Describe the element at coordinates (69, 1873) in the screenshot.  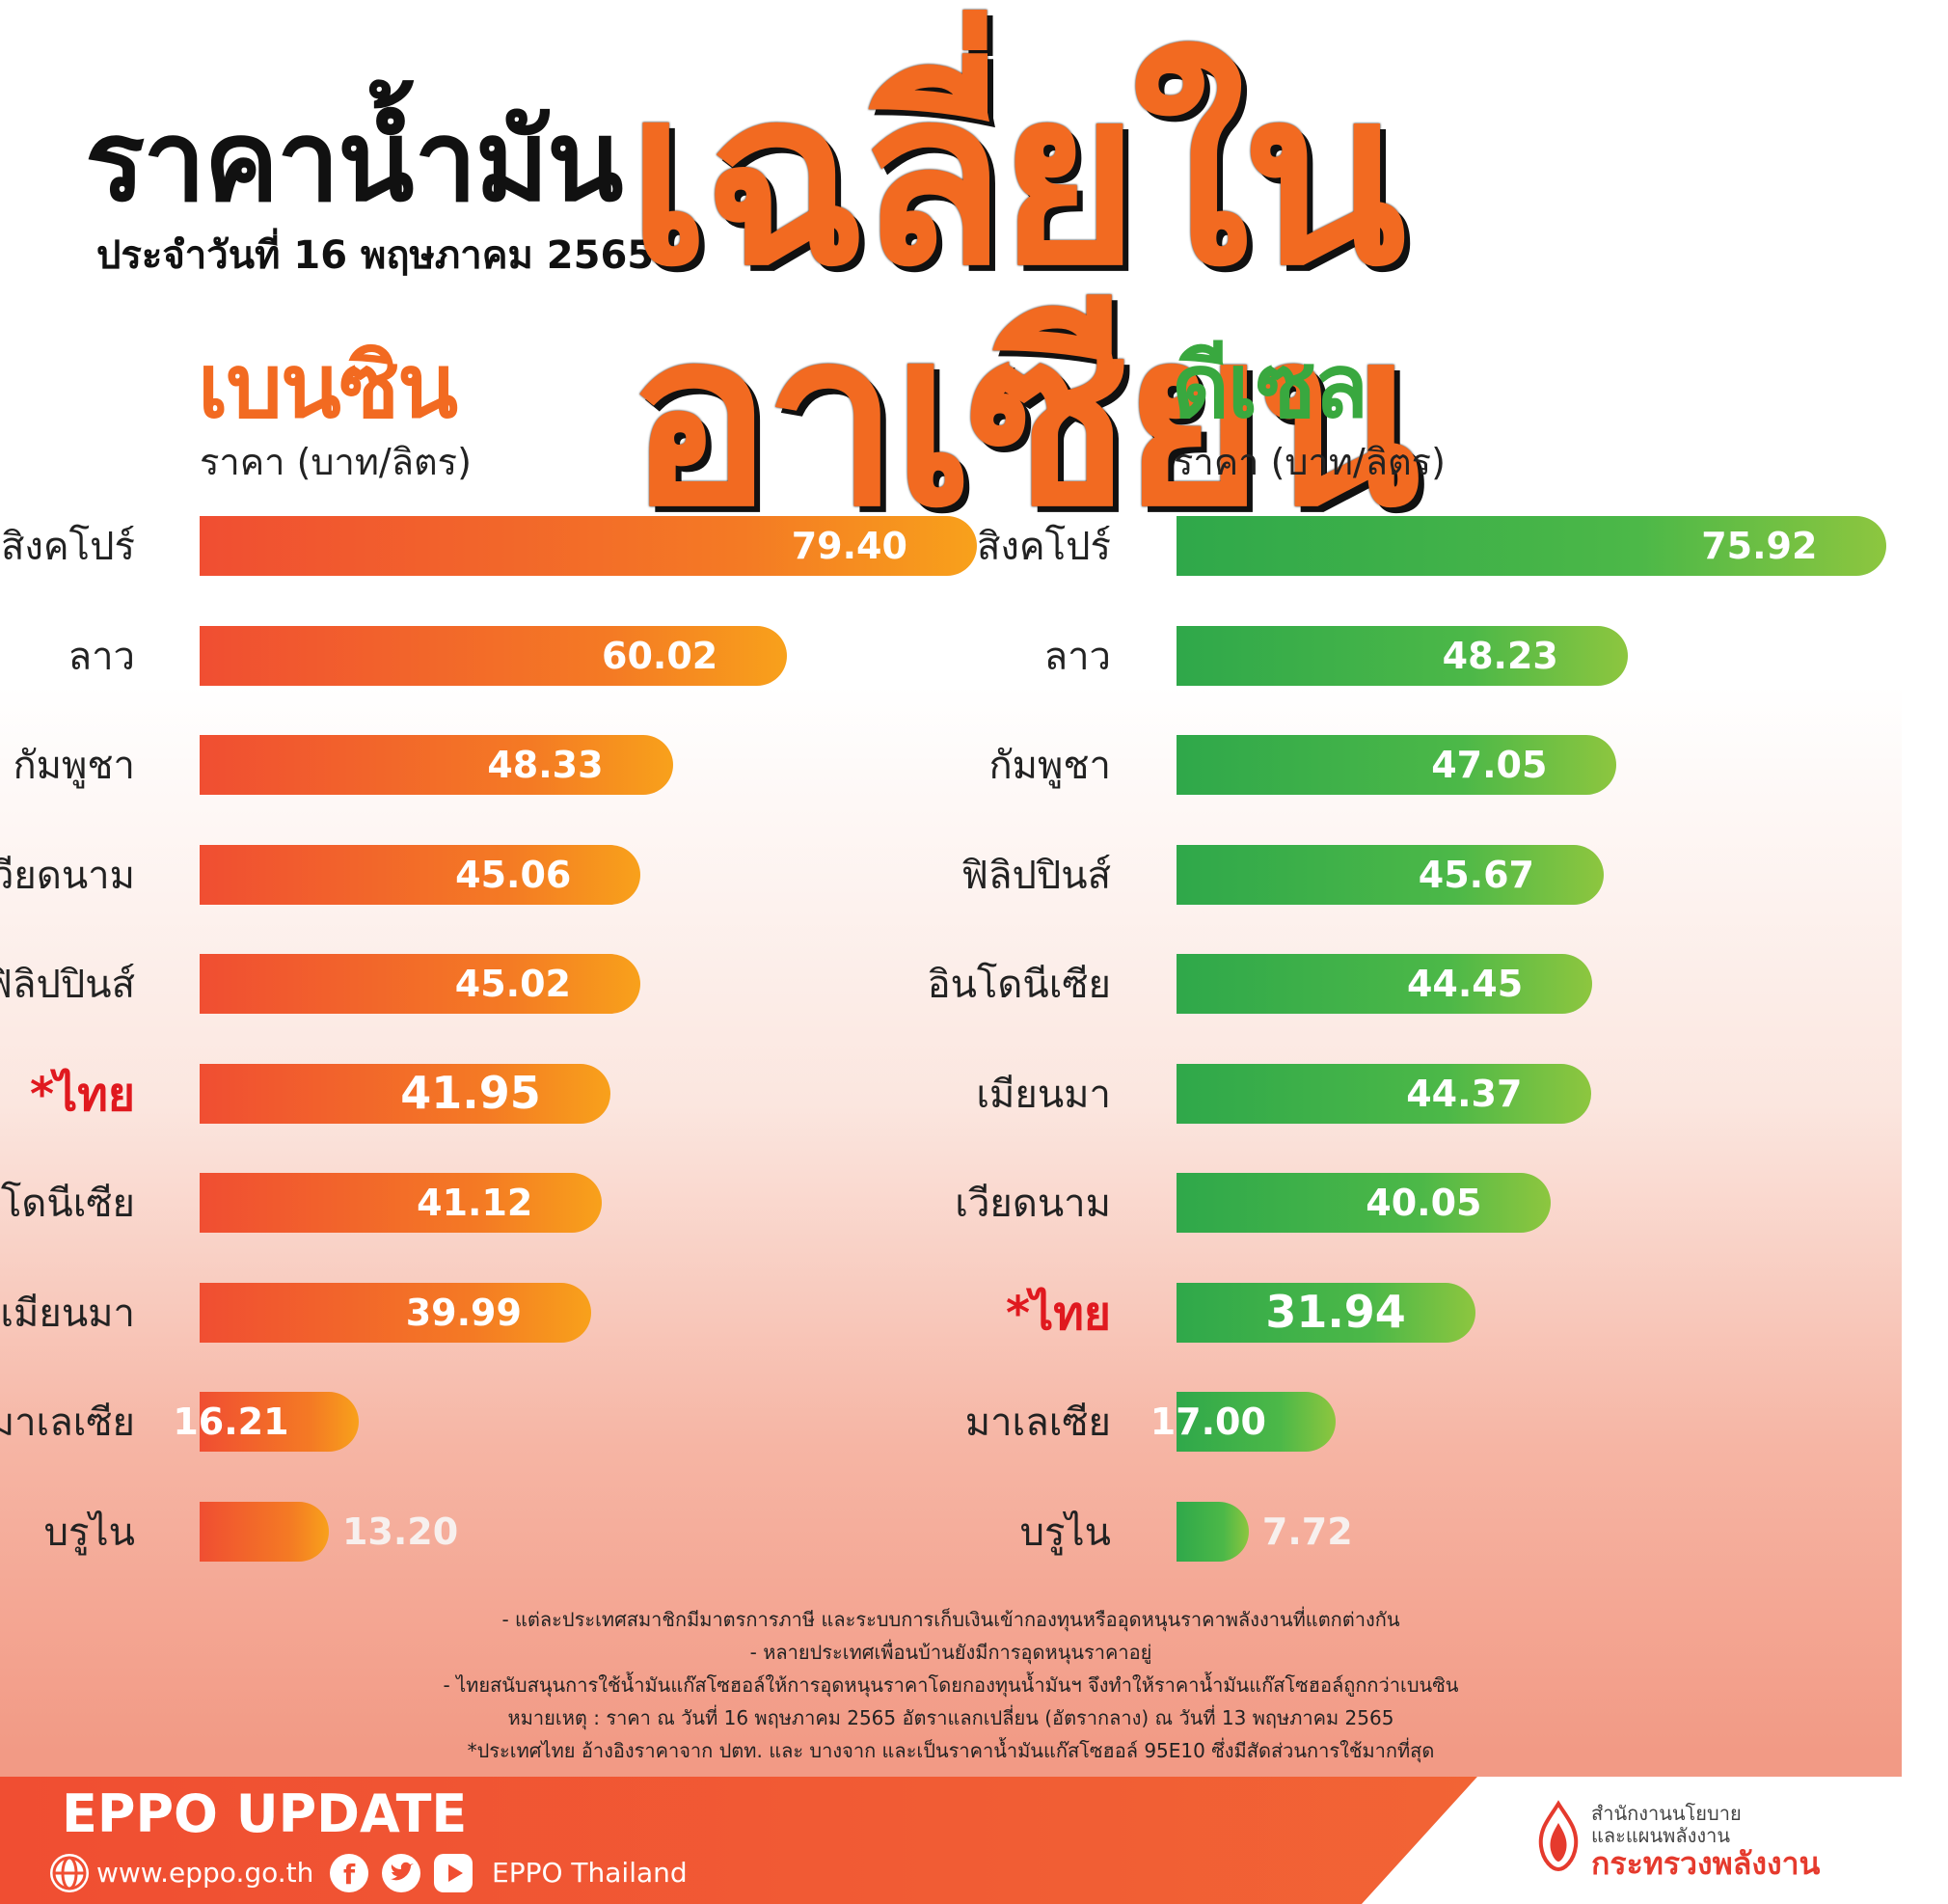
I see `globe-icon` at that location.